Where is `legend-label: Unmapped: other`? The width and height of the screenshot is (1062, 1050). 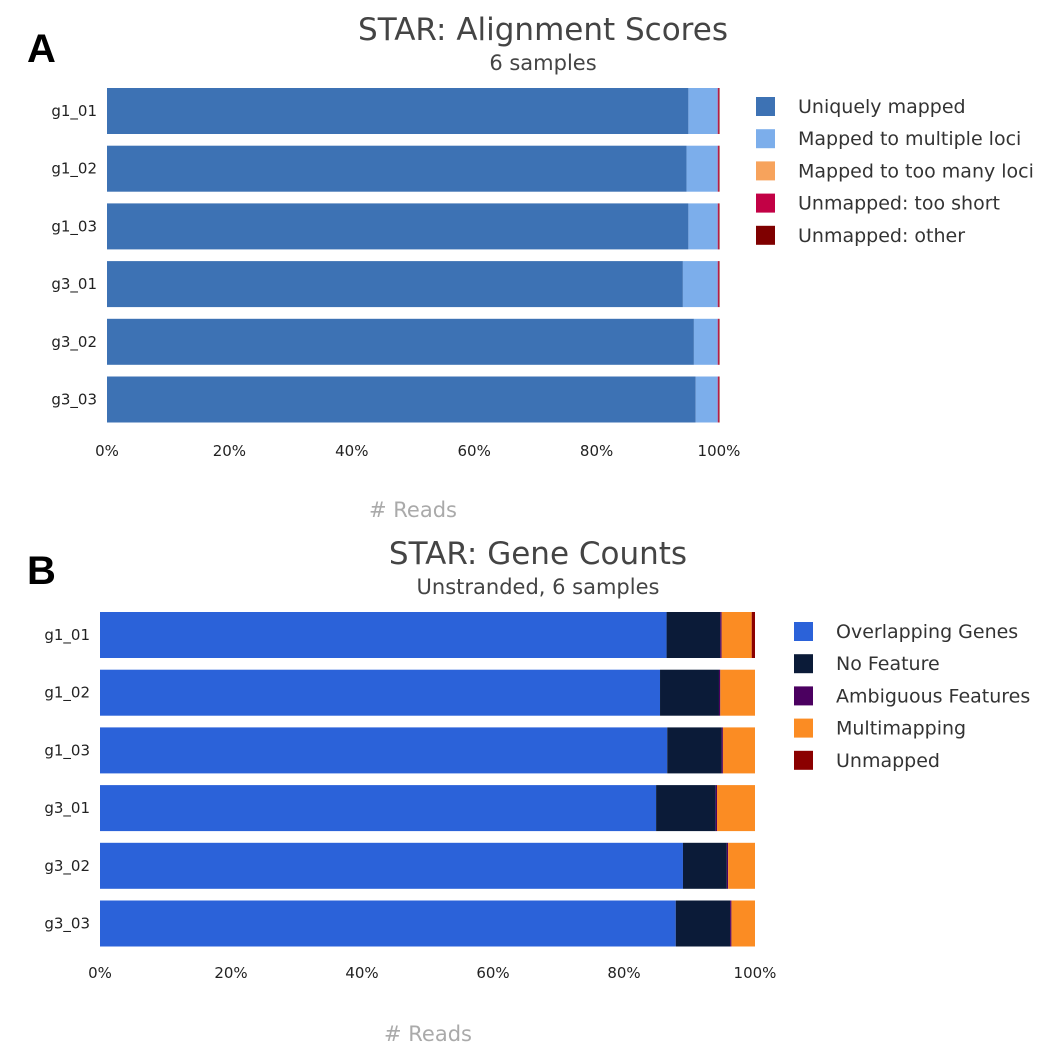
legend-label: Unmapped: other is located at coordinates (881, 236).